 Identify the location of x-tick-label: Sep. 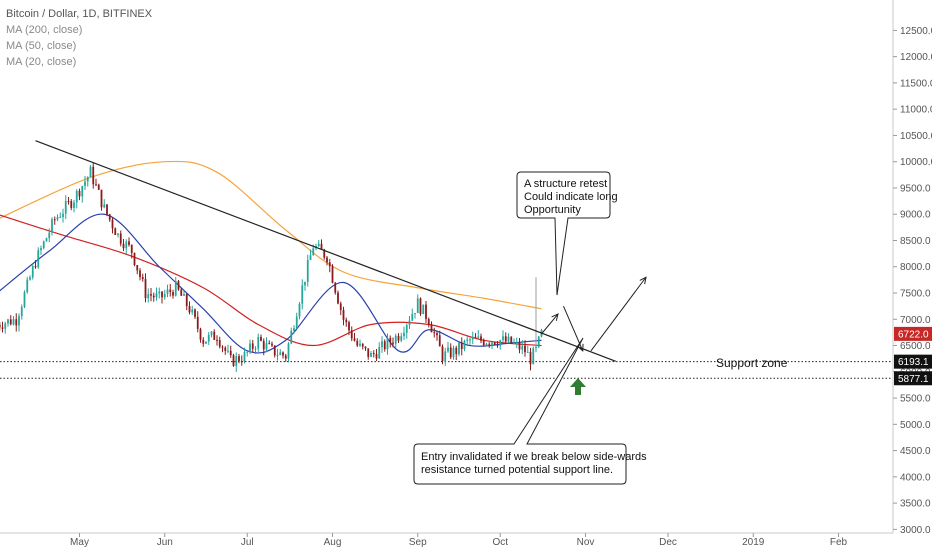
(418, 542).